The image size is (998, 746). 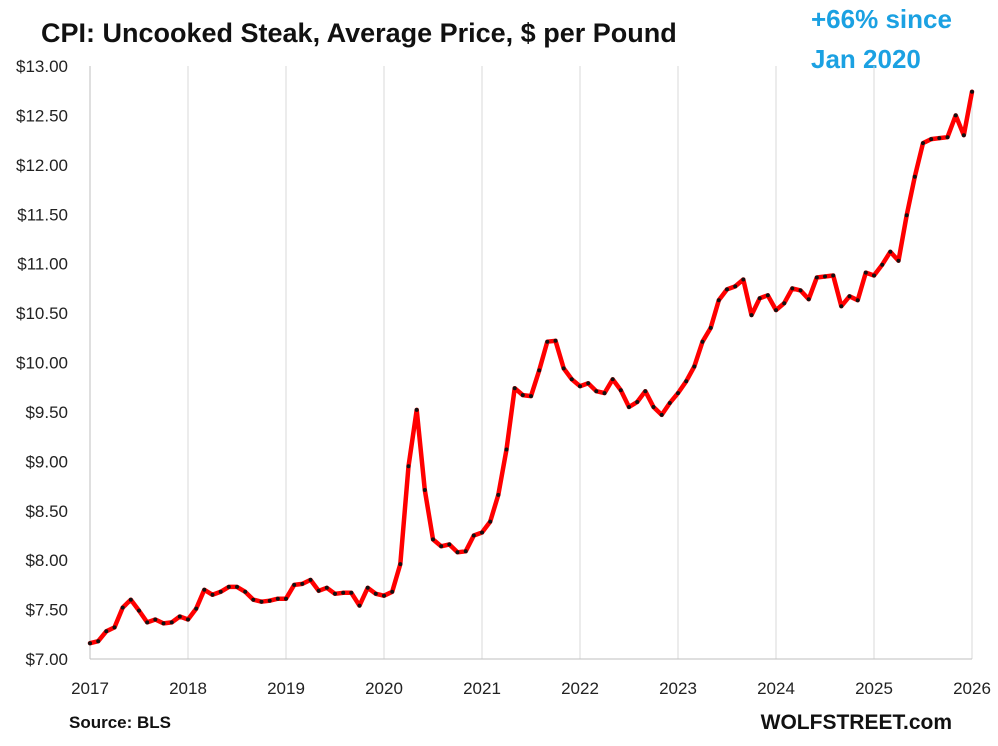 What do you see at coordinates (42, 214) in the screenshot?
I see `y-tick-label: $11.50` at bounding box center [42, 214].